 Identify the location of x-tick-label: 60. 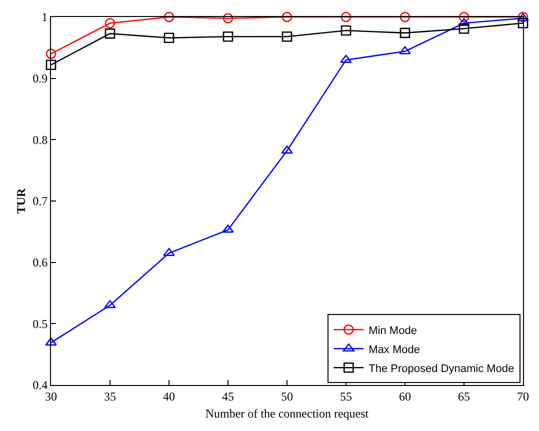
(405, 396).